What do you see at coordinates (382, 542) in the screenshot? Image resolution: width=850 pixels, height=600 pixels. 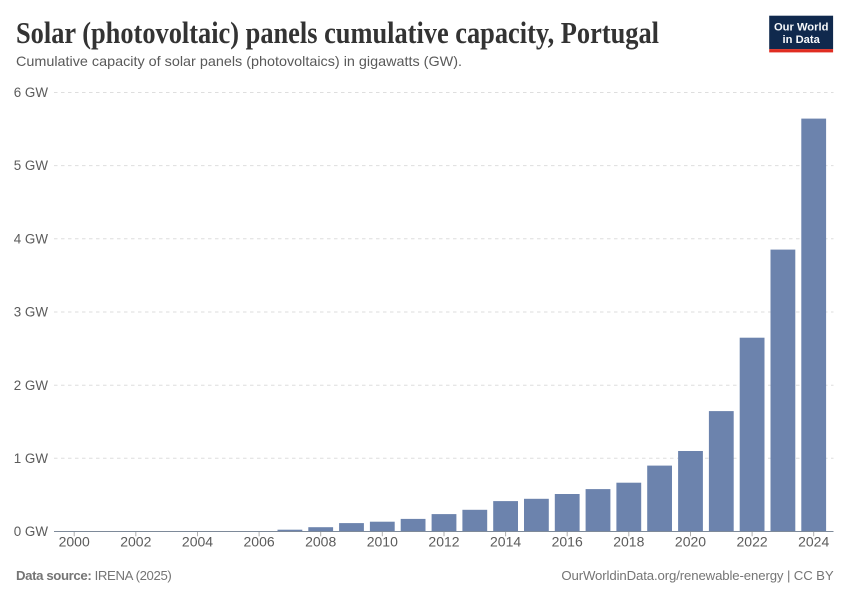 I see `svg-text: 2010` at bounding box center [382, 542].